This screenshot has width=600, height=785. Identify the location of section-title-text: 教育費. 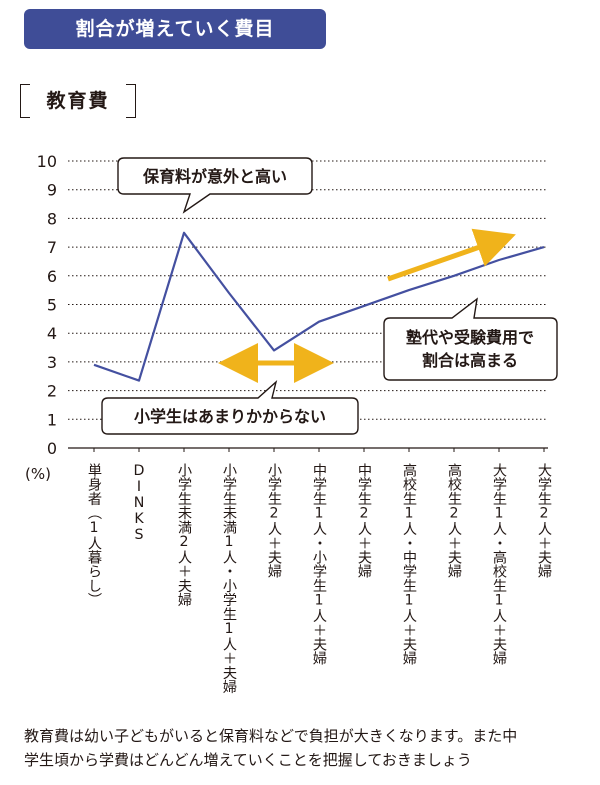
(78, 101).